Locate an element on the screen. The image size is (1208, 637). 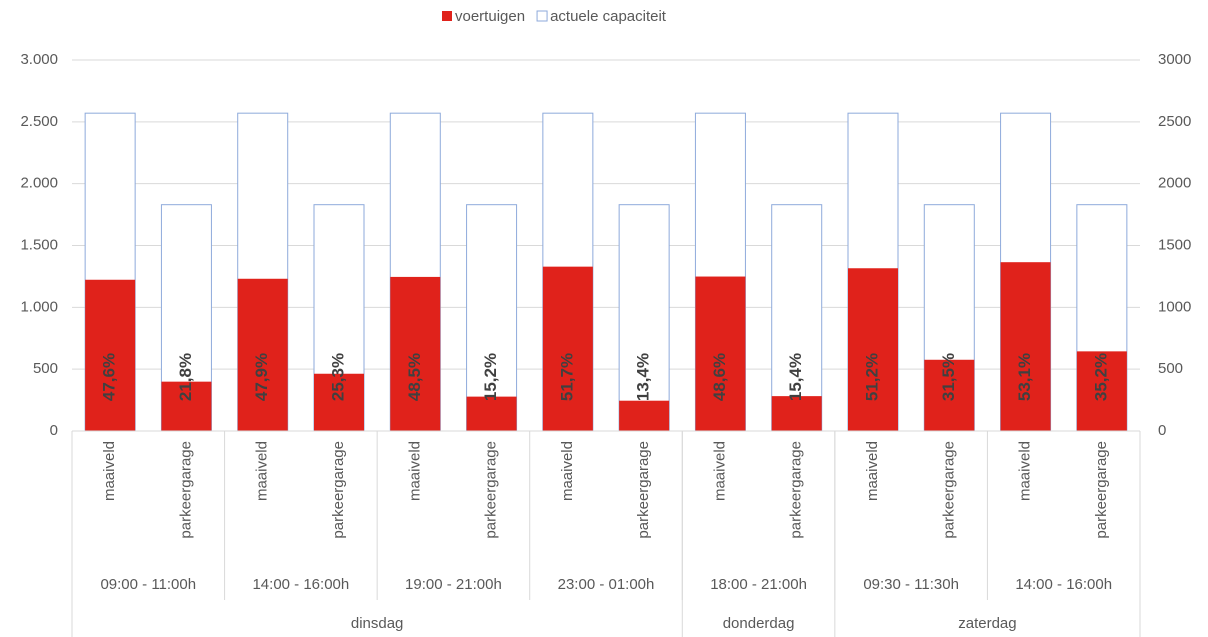
y2-tick-label: 2000 is located at coordinates (1174, 183).